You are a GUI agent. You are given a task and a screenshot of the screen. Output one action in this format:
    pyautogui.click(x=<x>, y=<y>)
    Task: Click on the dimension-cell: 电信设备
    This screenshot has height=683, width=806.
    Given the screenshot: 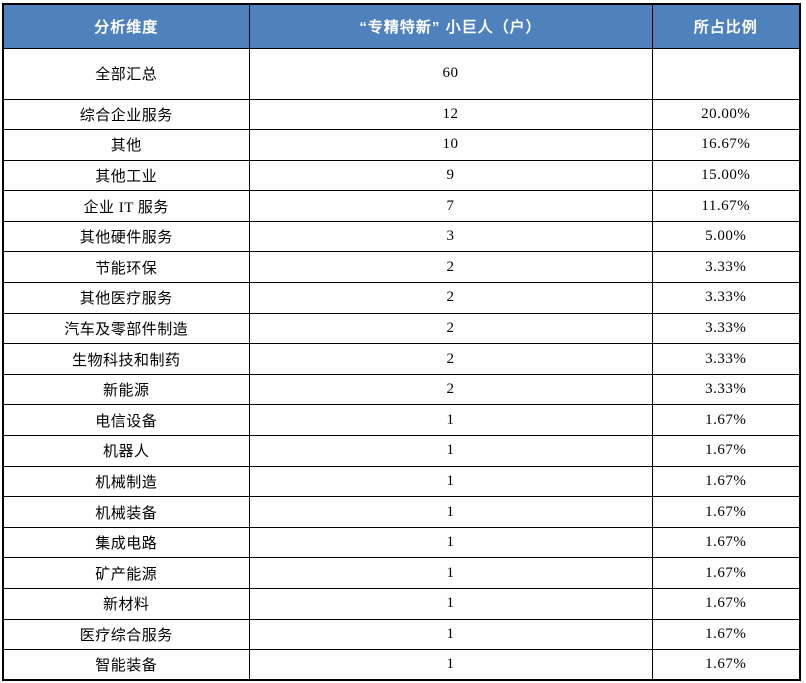 What is the action you would take?
    pyautogui.click(x=126, y=420)
    